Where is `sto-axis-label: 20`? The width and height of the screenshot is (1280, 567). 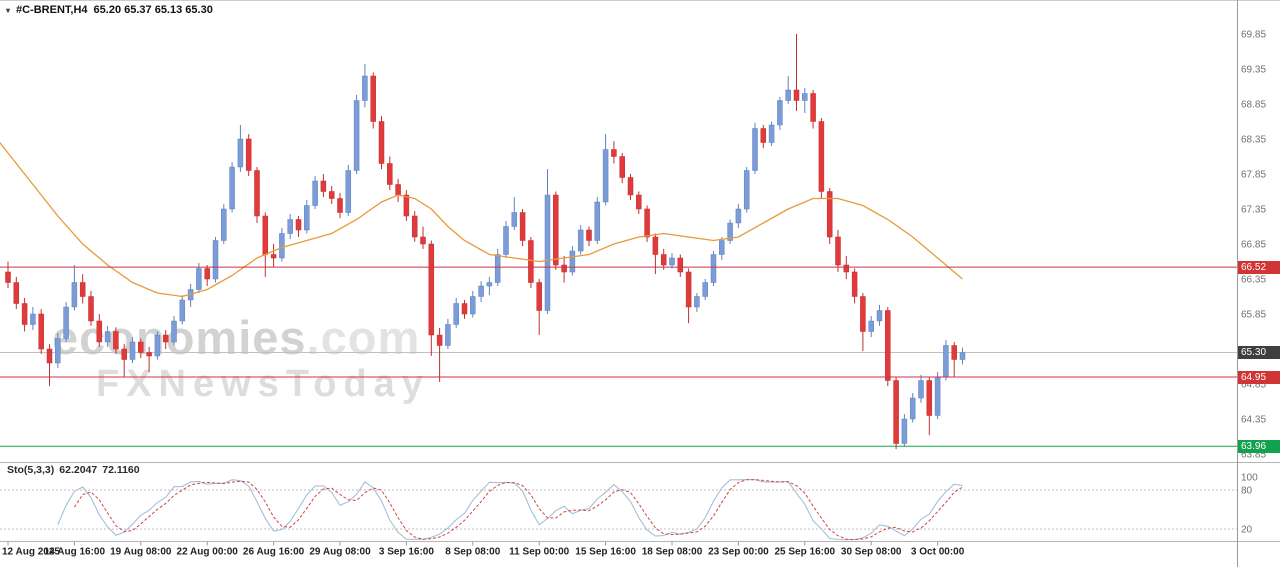 sto-axis-label: 20 is located at coordinates (1247, 530).